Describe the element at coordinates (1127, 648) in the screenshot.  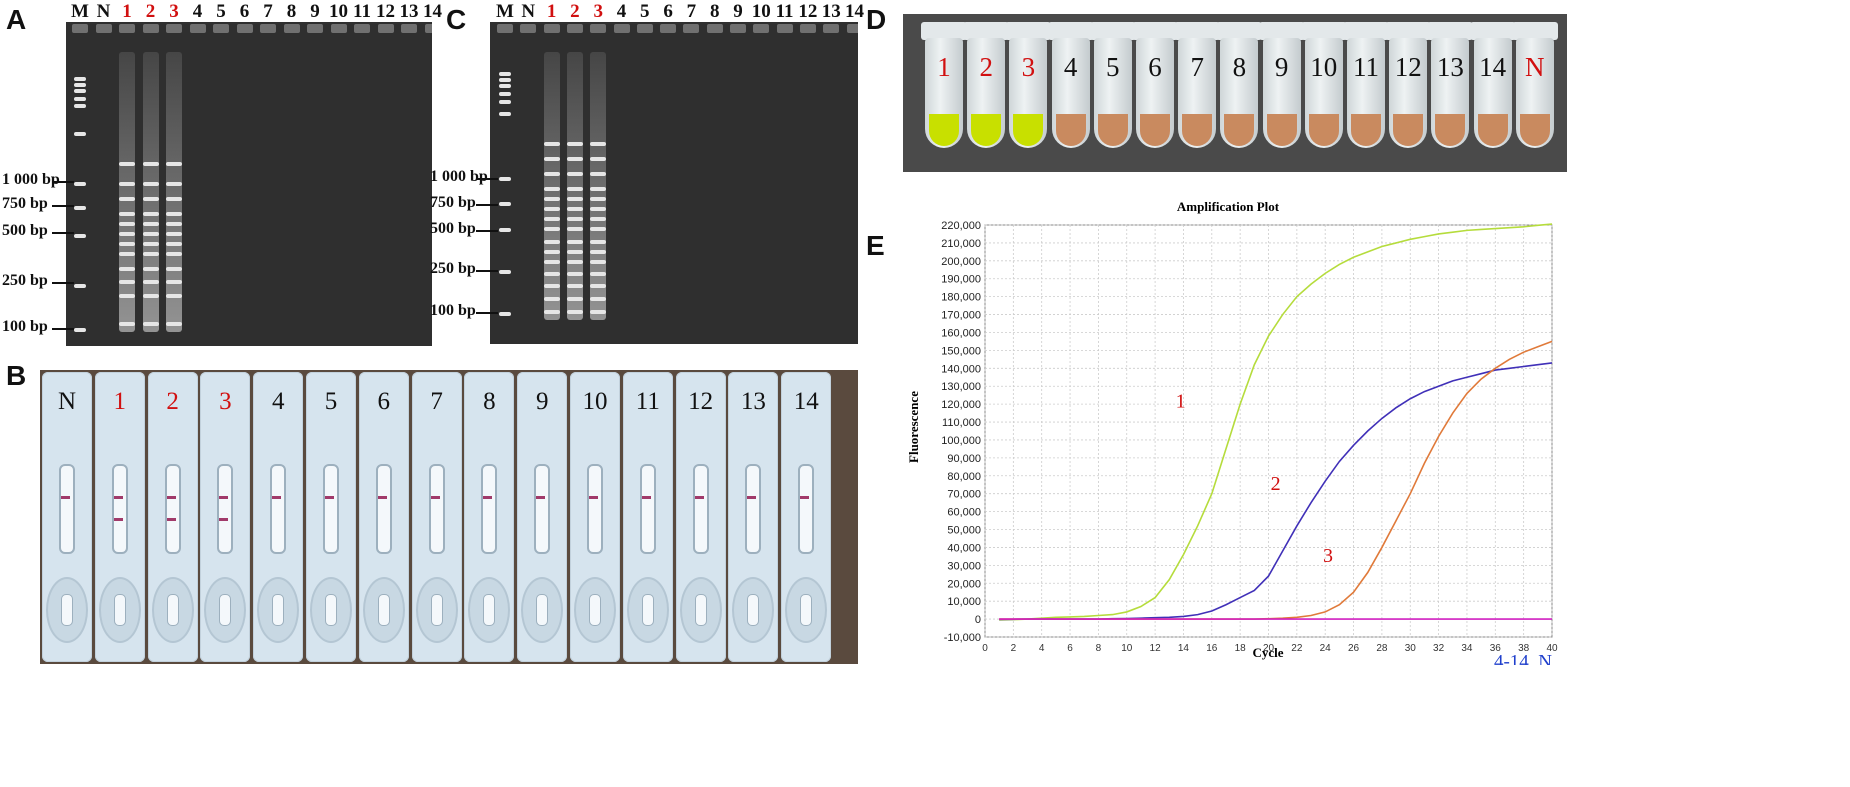
I see `x-tick-label: 10` at that location.